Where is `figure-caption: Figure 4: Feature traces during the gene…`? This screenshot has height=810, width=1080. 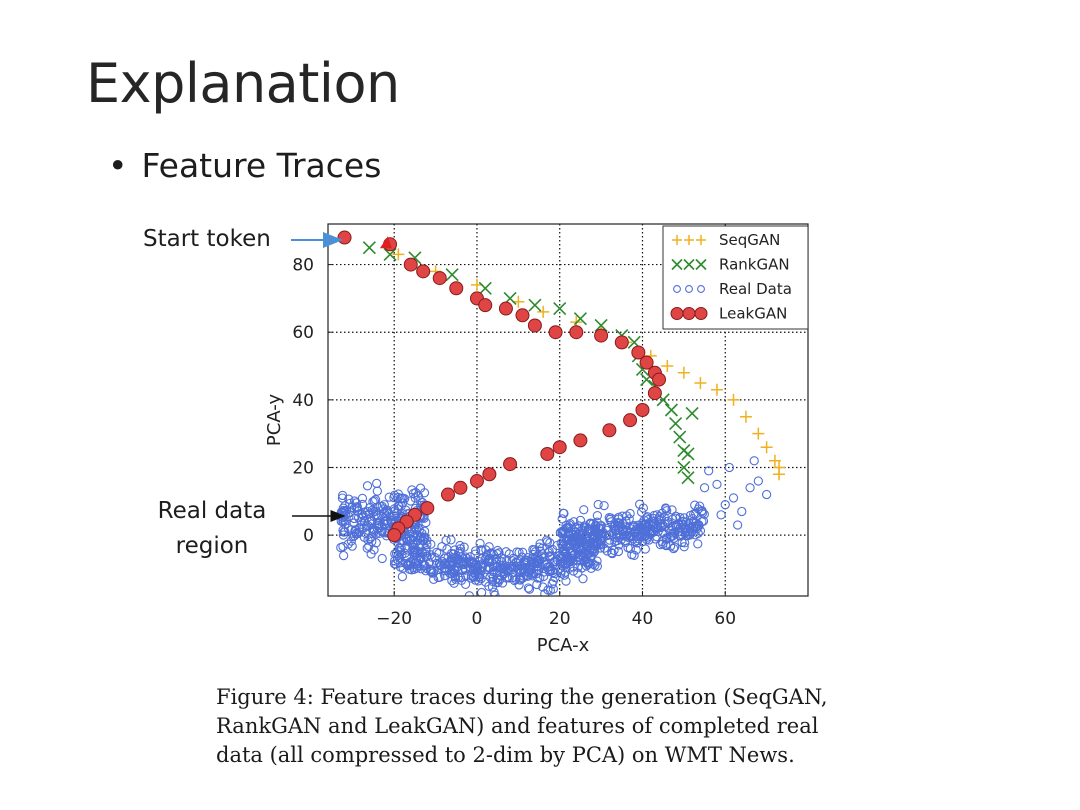 figure-caption: Figure 4: Feature traces during the gene… is located at coordinates (541, 726).